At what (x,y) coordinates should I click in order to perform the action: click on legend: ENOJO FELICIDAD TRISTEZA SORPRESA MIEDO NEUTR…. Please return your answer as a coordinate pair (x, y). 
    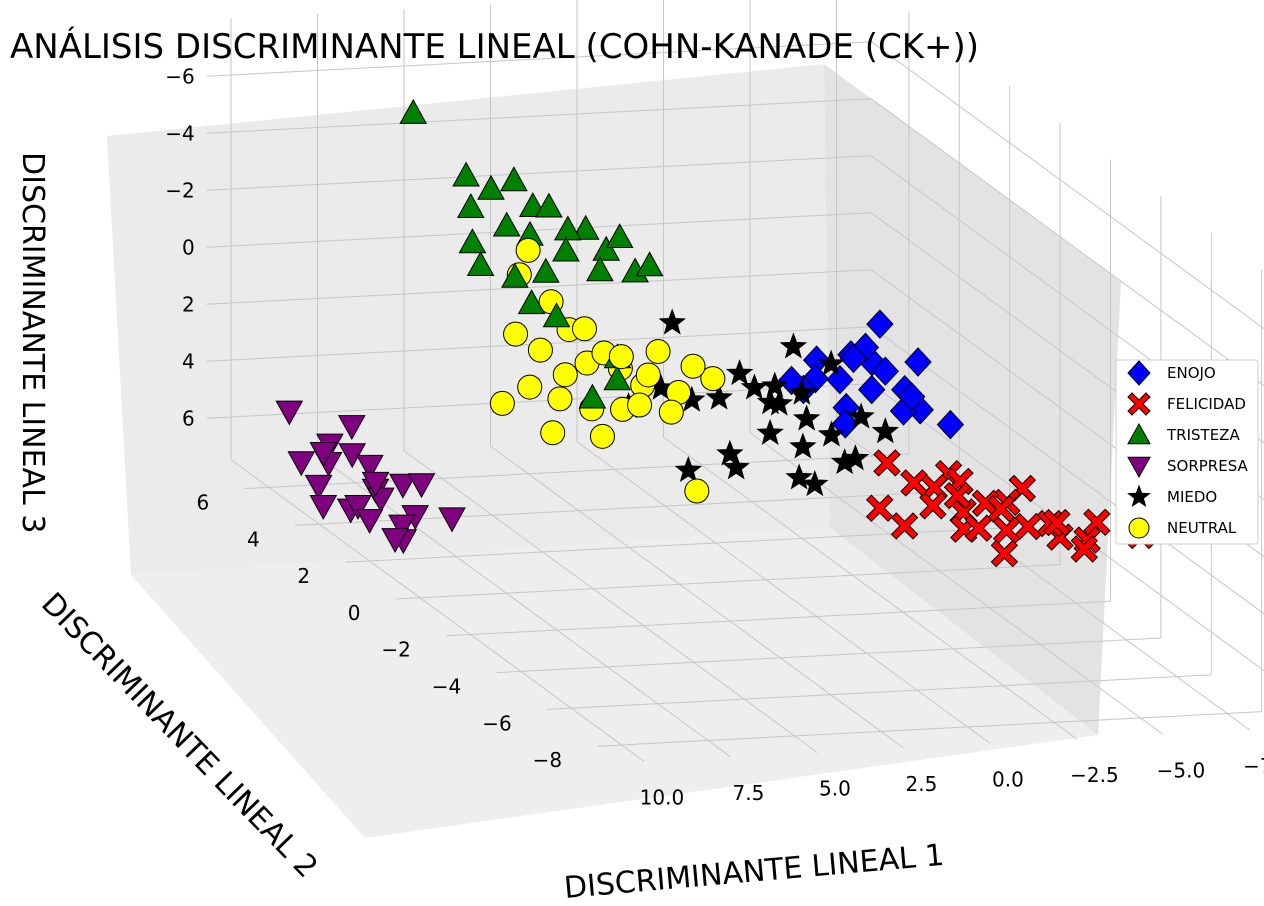
    Looking at the image, I should click on (1187, 452).